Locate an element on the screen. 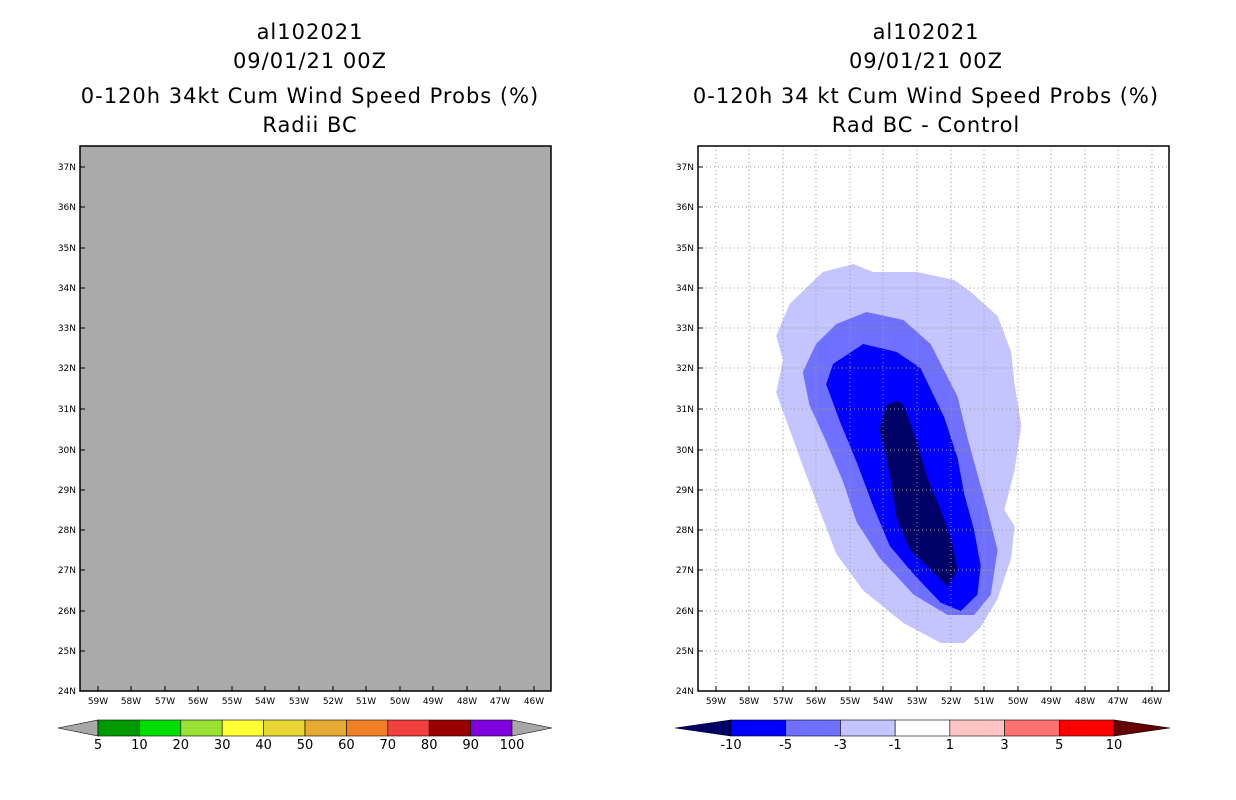 The image size is (1236, 800). left-x-tick-label: 54W is located at coordinates (265, 702).